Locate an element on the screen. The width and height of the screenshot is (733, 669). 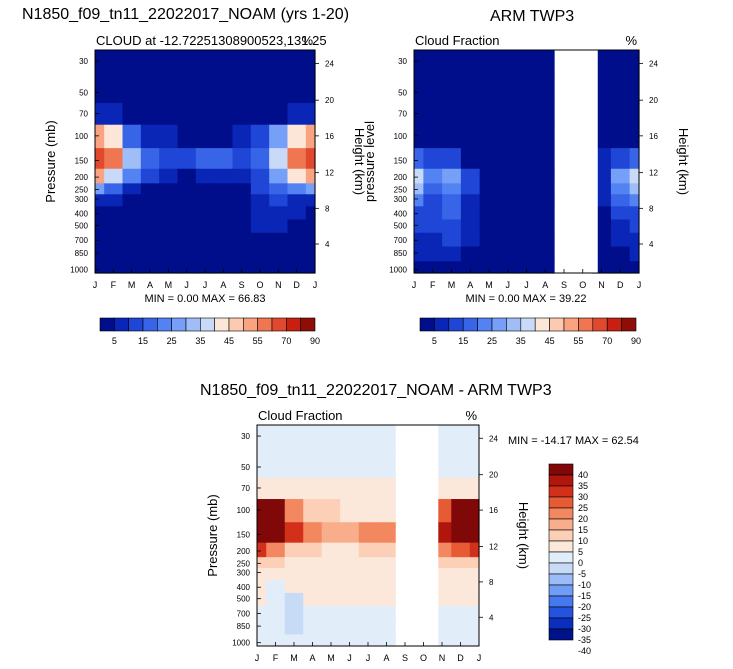
y-tick-label: 200 is located at coordinates (244, 551).